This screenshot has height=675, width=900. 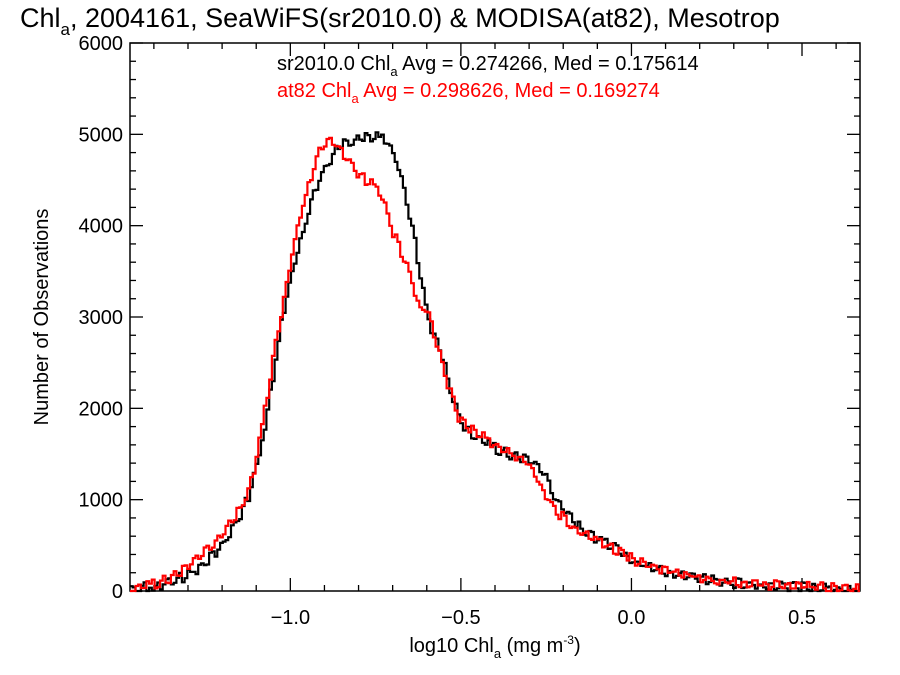 What do you see at coordinates (42, 317) in the screenshot?
I see `y-axis-label: Number of Observations` at bounding box center [42, 317].